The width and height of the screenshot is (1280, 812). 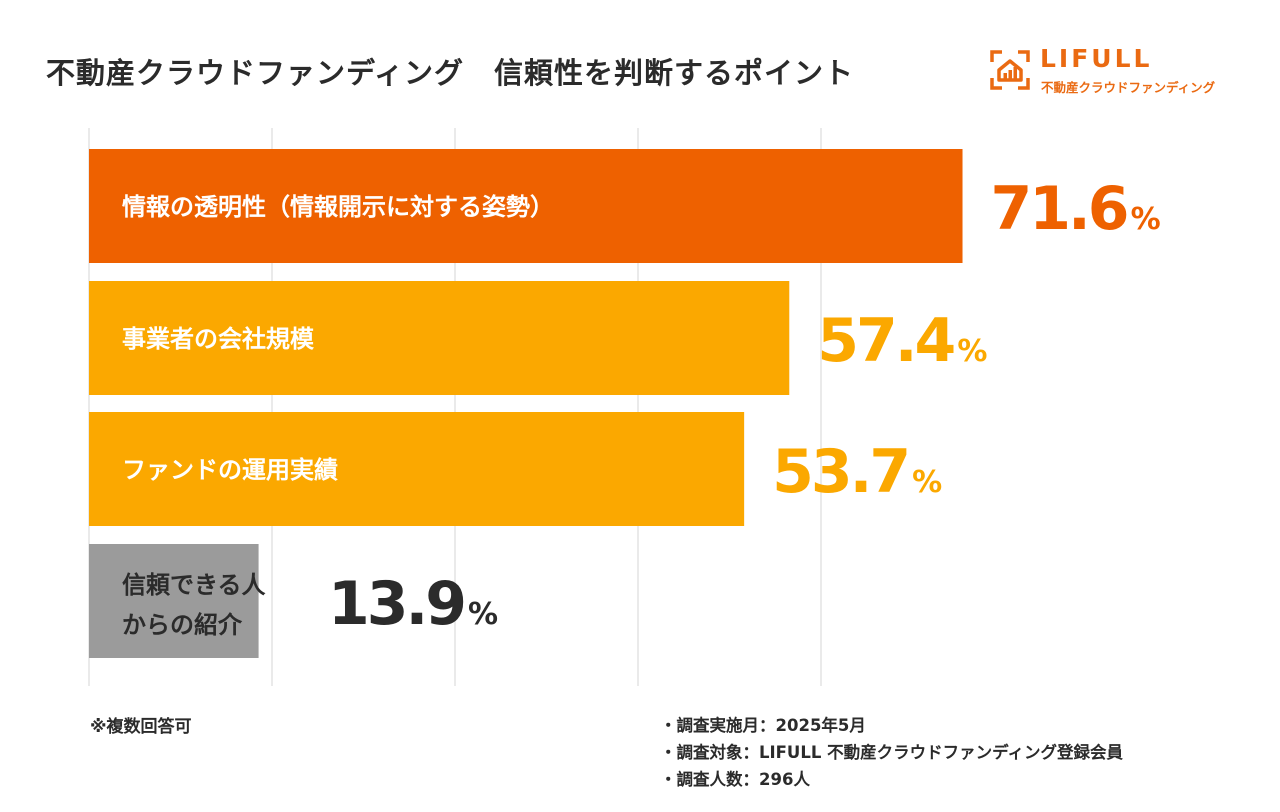 I want to click on value-label: 13.9%, so click(x=413, y=604).